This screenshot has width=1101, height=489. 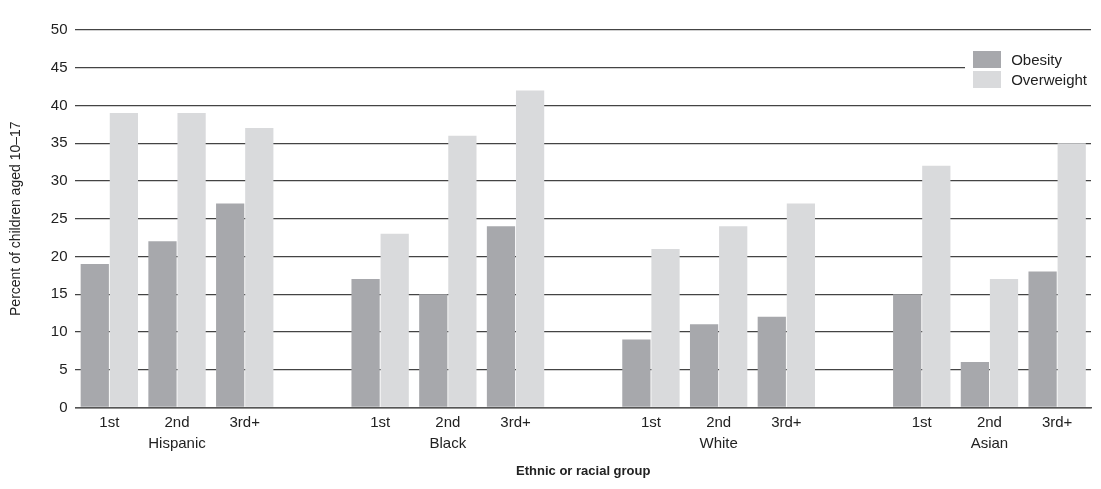 What do you see at coordinates (448, 443) in the screenshot?
I see `text: Black` at bounding box center [448, 443].